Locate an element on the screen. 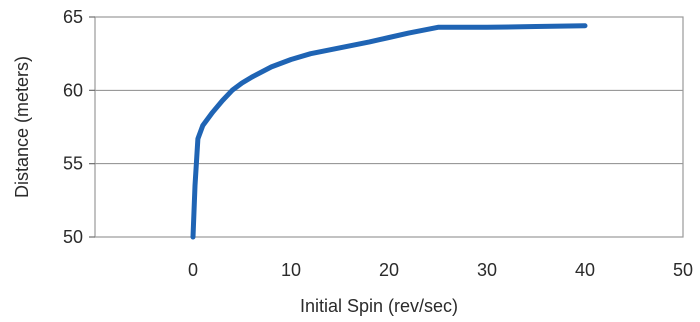  y-tick-label: 65 is located at coordinates (73, 17).